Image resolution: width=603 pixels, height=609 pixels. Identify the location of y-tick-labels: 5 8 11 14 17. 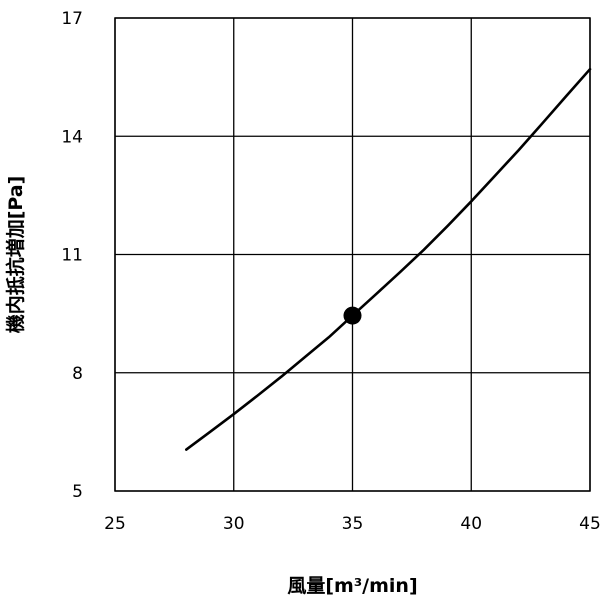
(72, 255).